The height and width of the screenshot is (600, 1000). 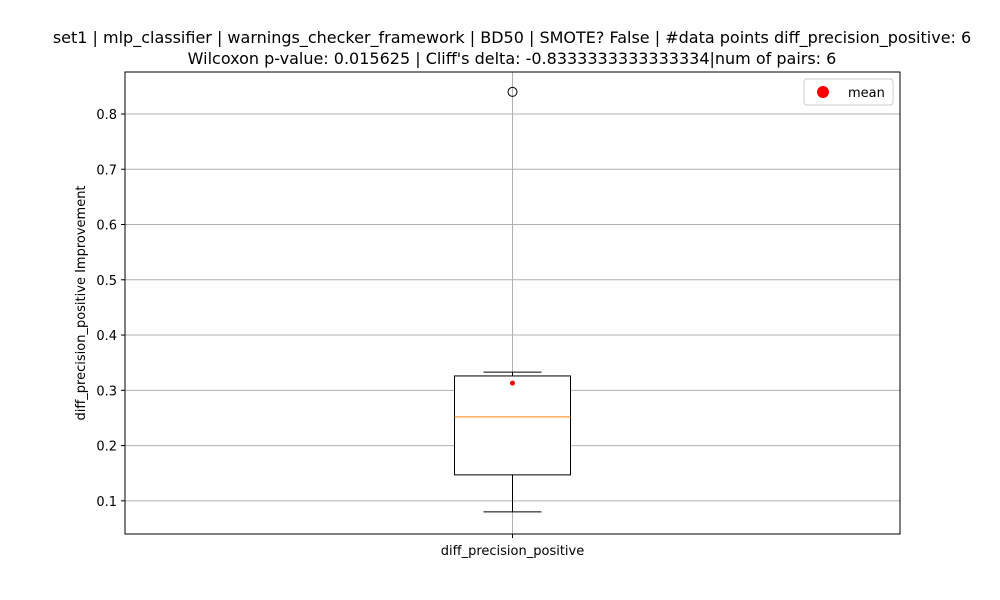 I want to click on interquartile-box, so click(x=512, y=425).